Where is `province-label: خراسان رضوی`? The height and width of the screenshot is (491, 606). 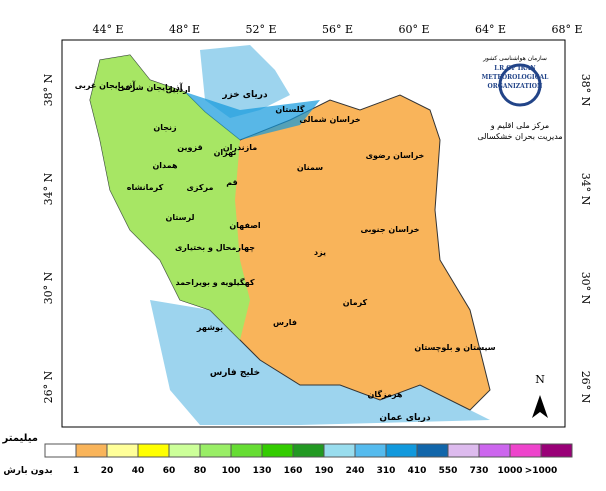
province-label: خراسان رضوی is located at coordinates (395, 155).